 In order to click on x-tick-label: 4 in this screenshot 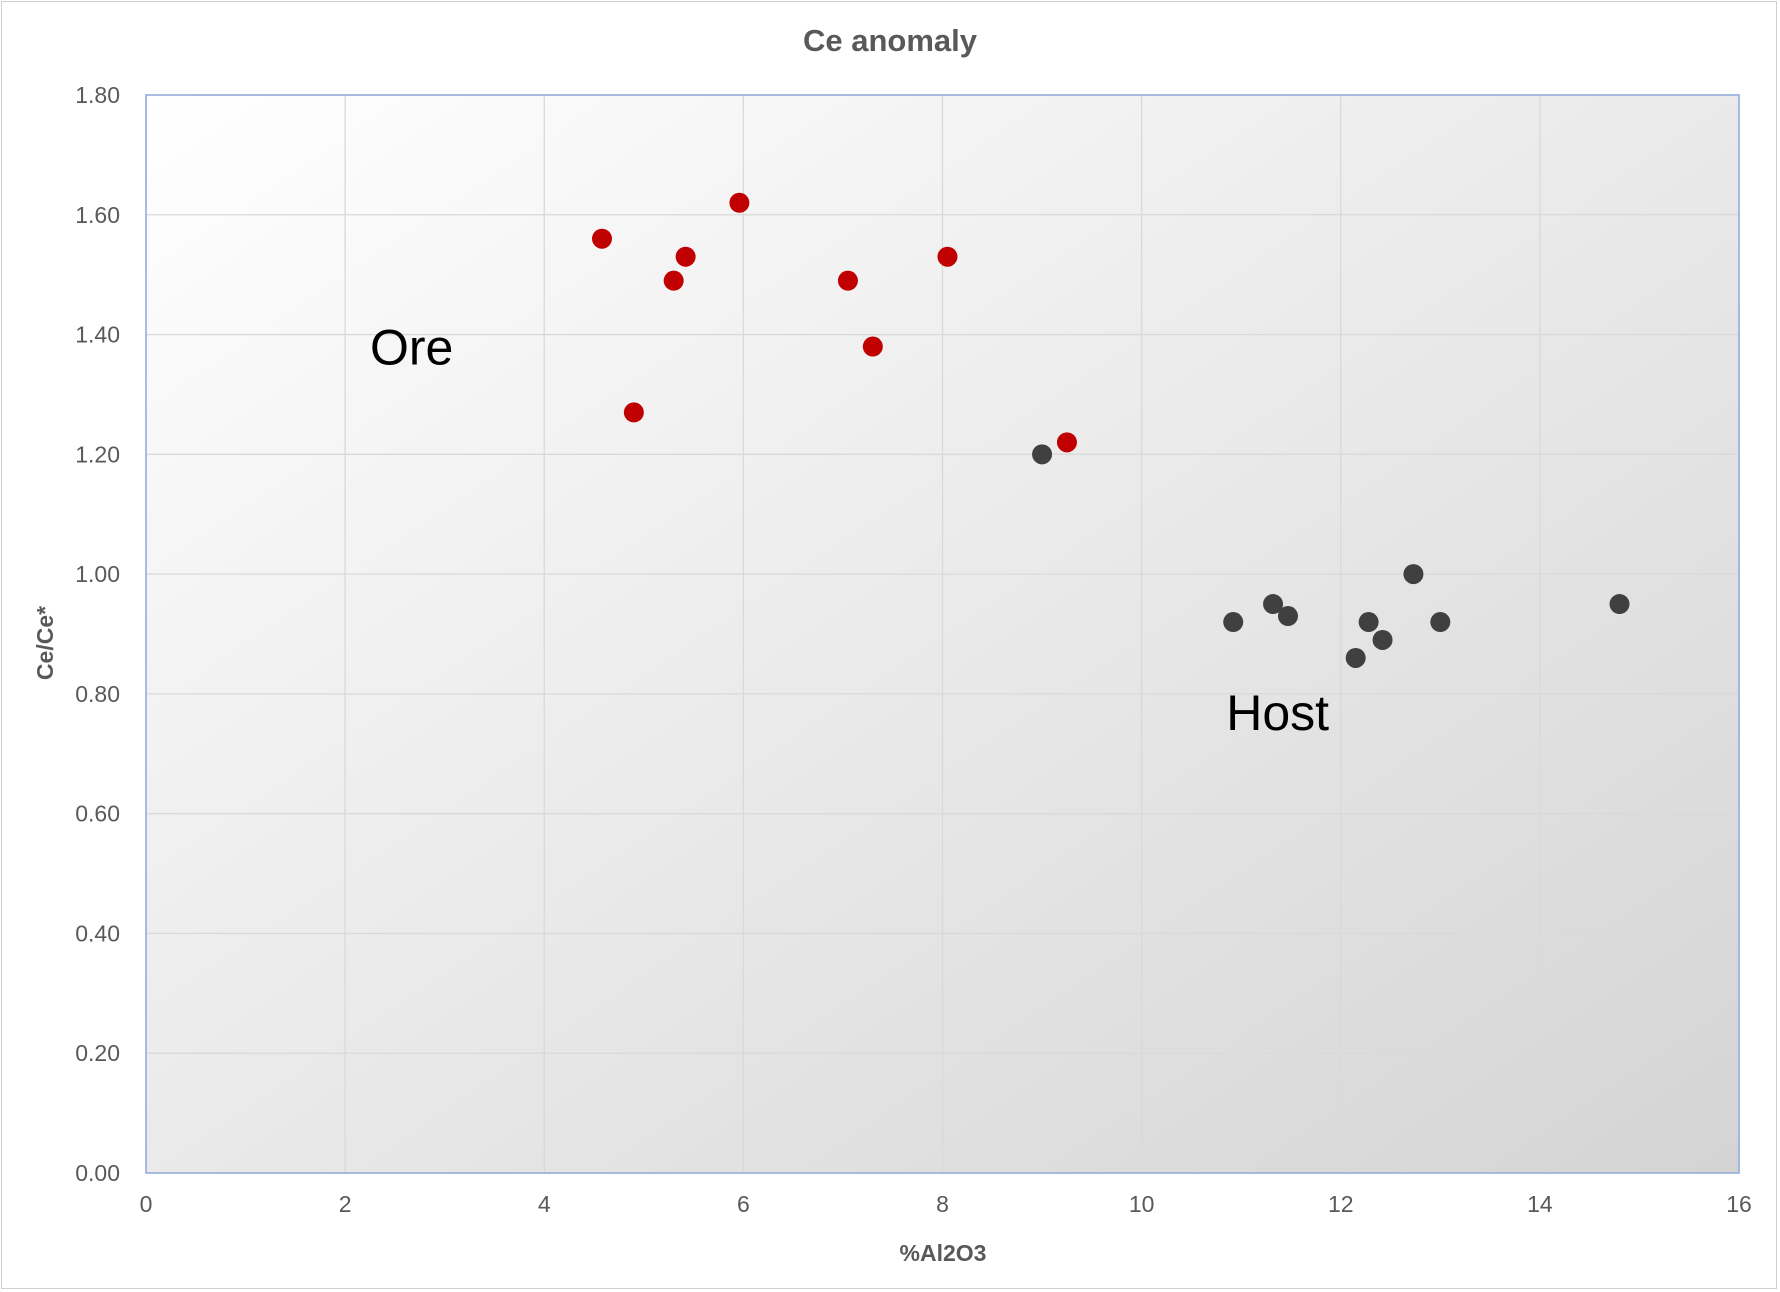, I will do `click(544, 1204)`.